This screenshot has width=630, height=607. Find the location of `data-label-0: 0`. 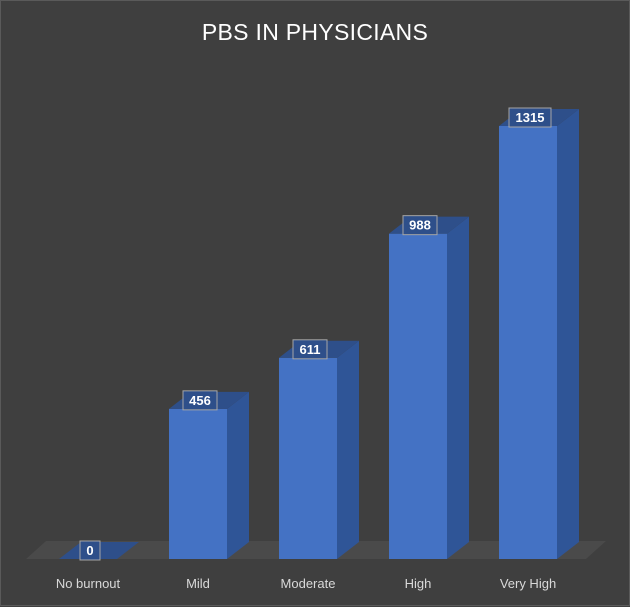

data-label-0: 0 is located at coordinates (89, 550).